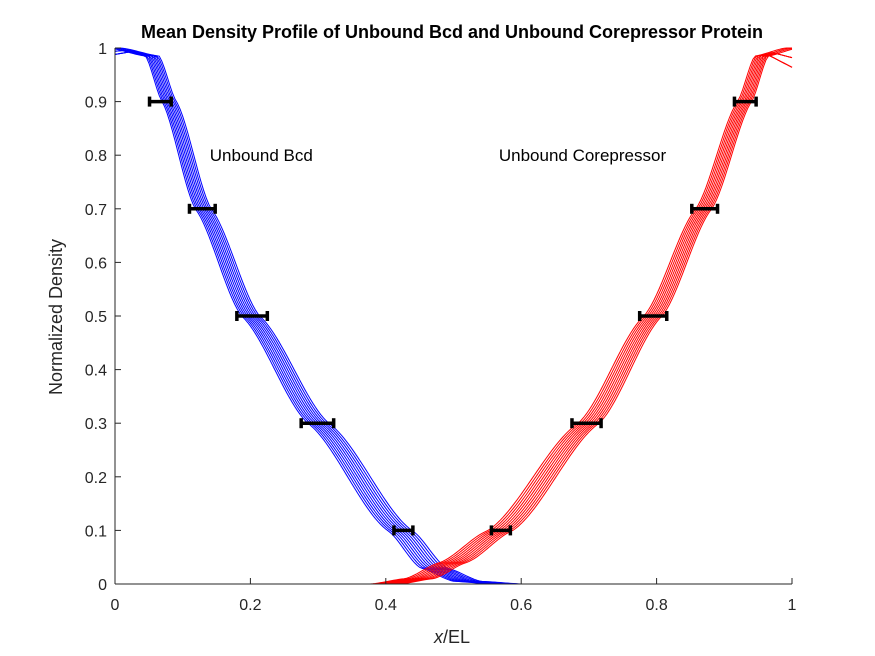 The height and width of the screenshot is (656, 875). I want to click on y-axis-label: Normalized Density, so click(56, 317).